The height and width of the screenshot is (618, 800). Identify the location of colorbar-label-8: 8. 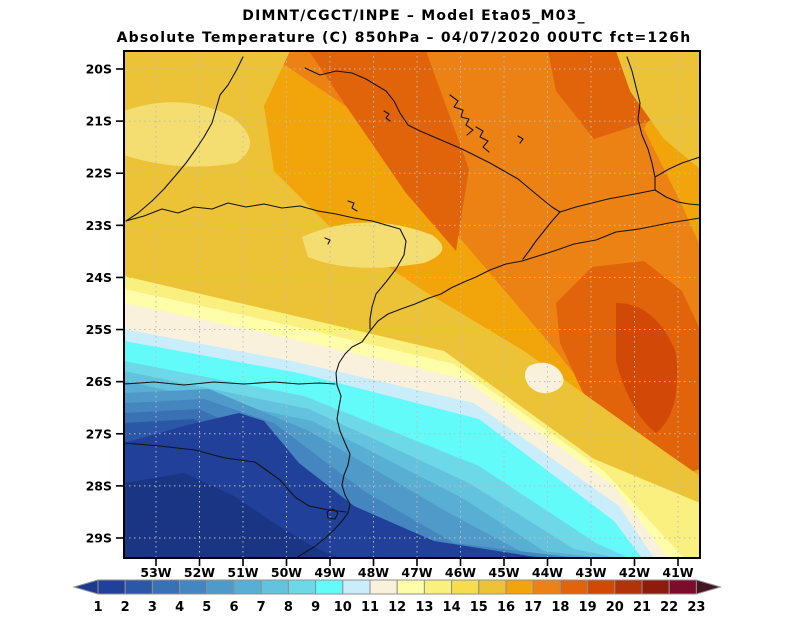
(288, 607).